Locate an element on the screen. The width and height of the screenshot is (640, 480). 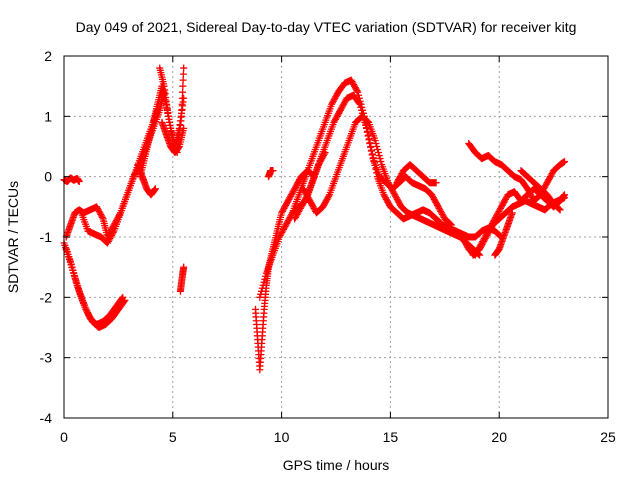
x-tick-labels: 0 5 10 15 20 25 is located at coordinates (338, 437).